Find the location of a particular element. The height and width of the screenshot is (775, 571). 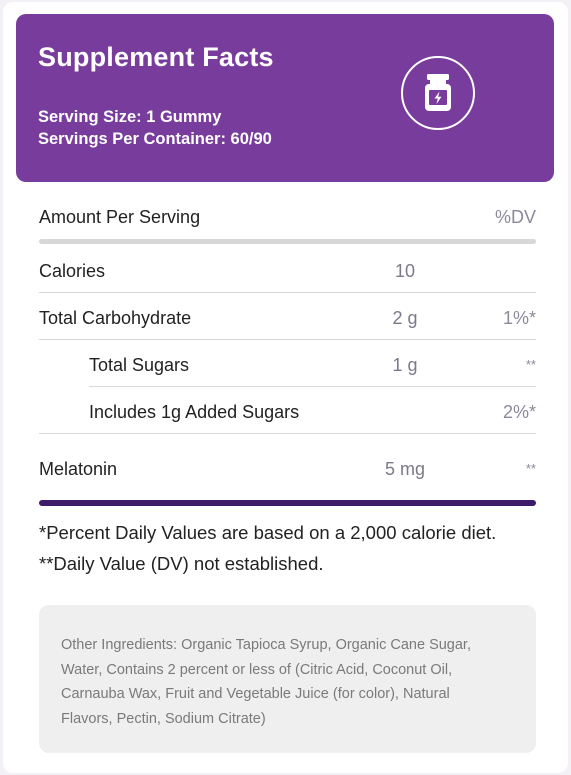

nutrient-label: Total Sugars is located at coordinates (139, 365).